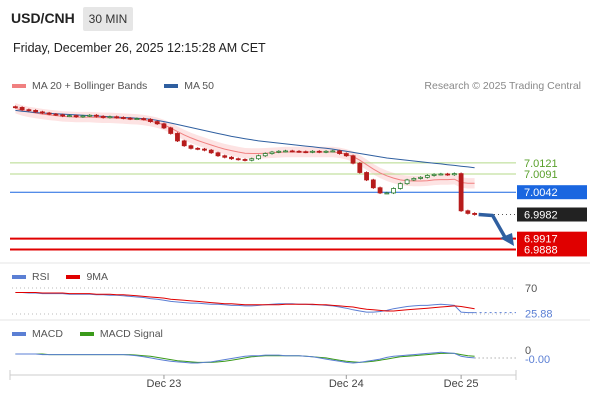  I want to click on legend-item-ma20: MA 20 + Bollinger Bands, so click(79, 86).